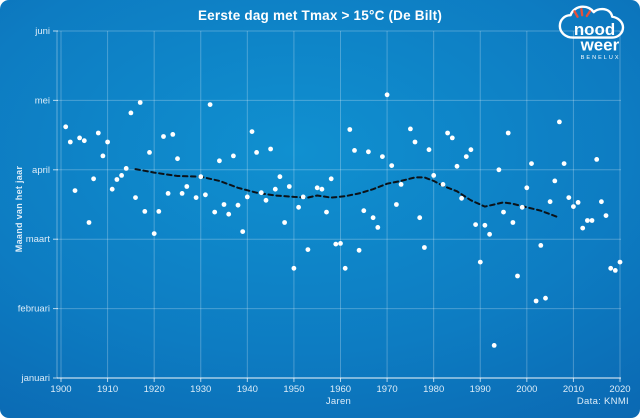 The width and height of the screenshot is (640, 418). I want to click on logo-word-1: nood, so click(594, 29).